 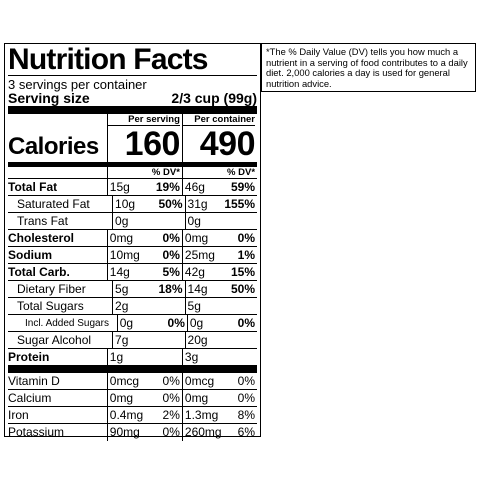 What do you see at coordinates (132, 187) in the screenshot?
I see `table-row: Total Fat 15g 19% 46g 59%` at bounding box center [132, 187].